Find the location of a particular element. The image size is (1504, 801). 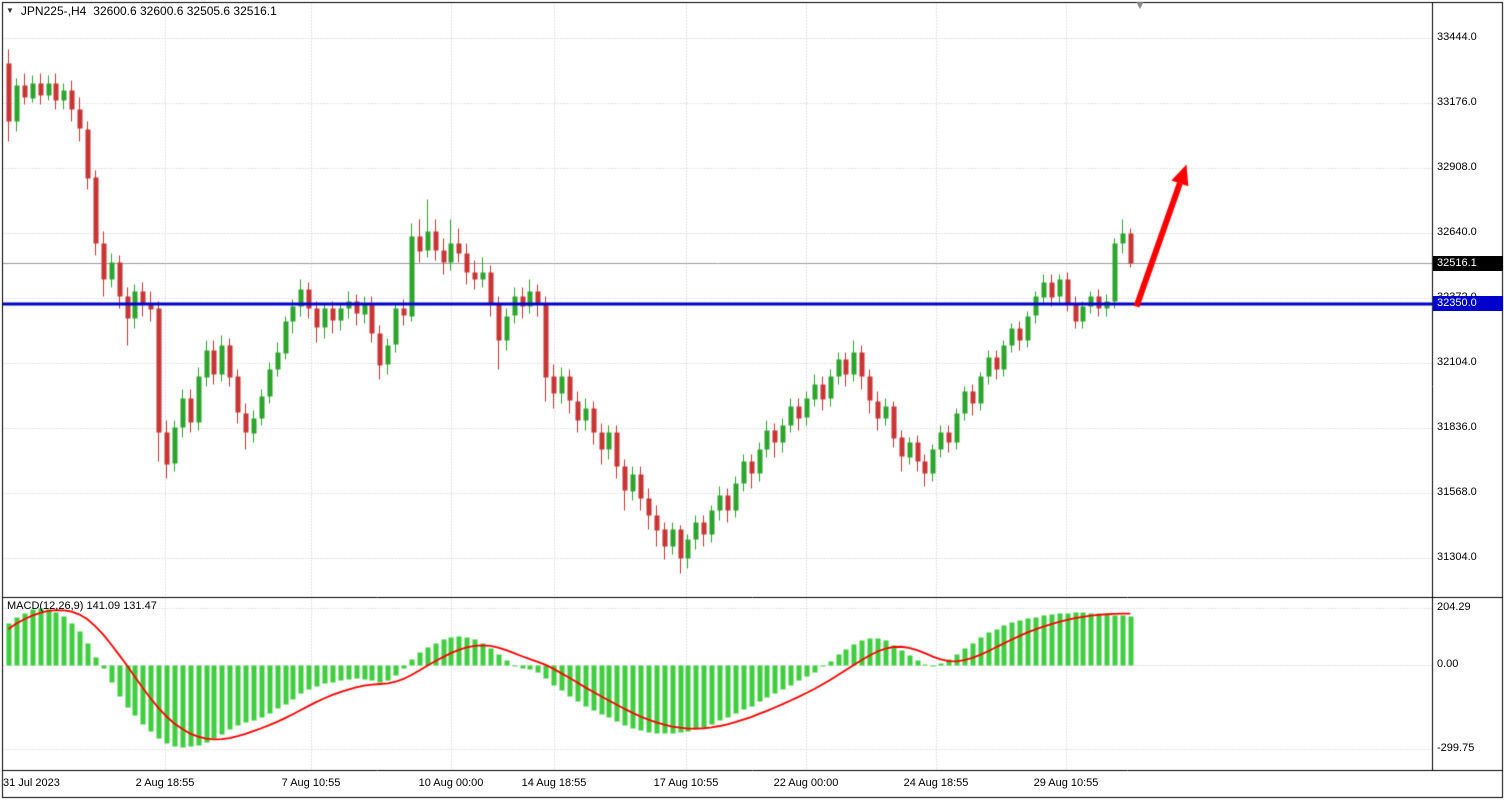

price-axis-label: 31568.0 is located at coordinates (1457, 492).